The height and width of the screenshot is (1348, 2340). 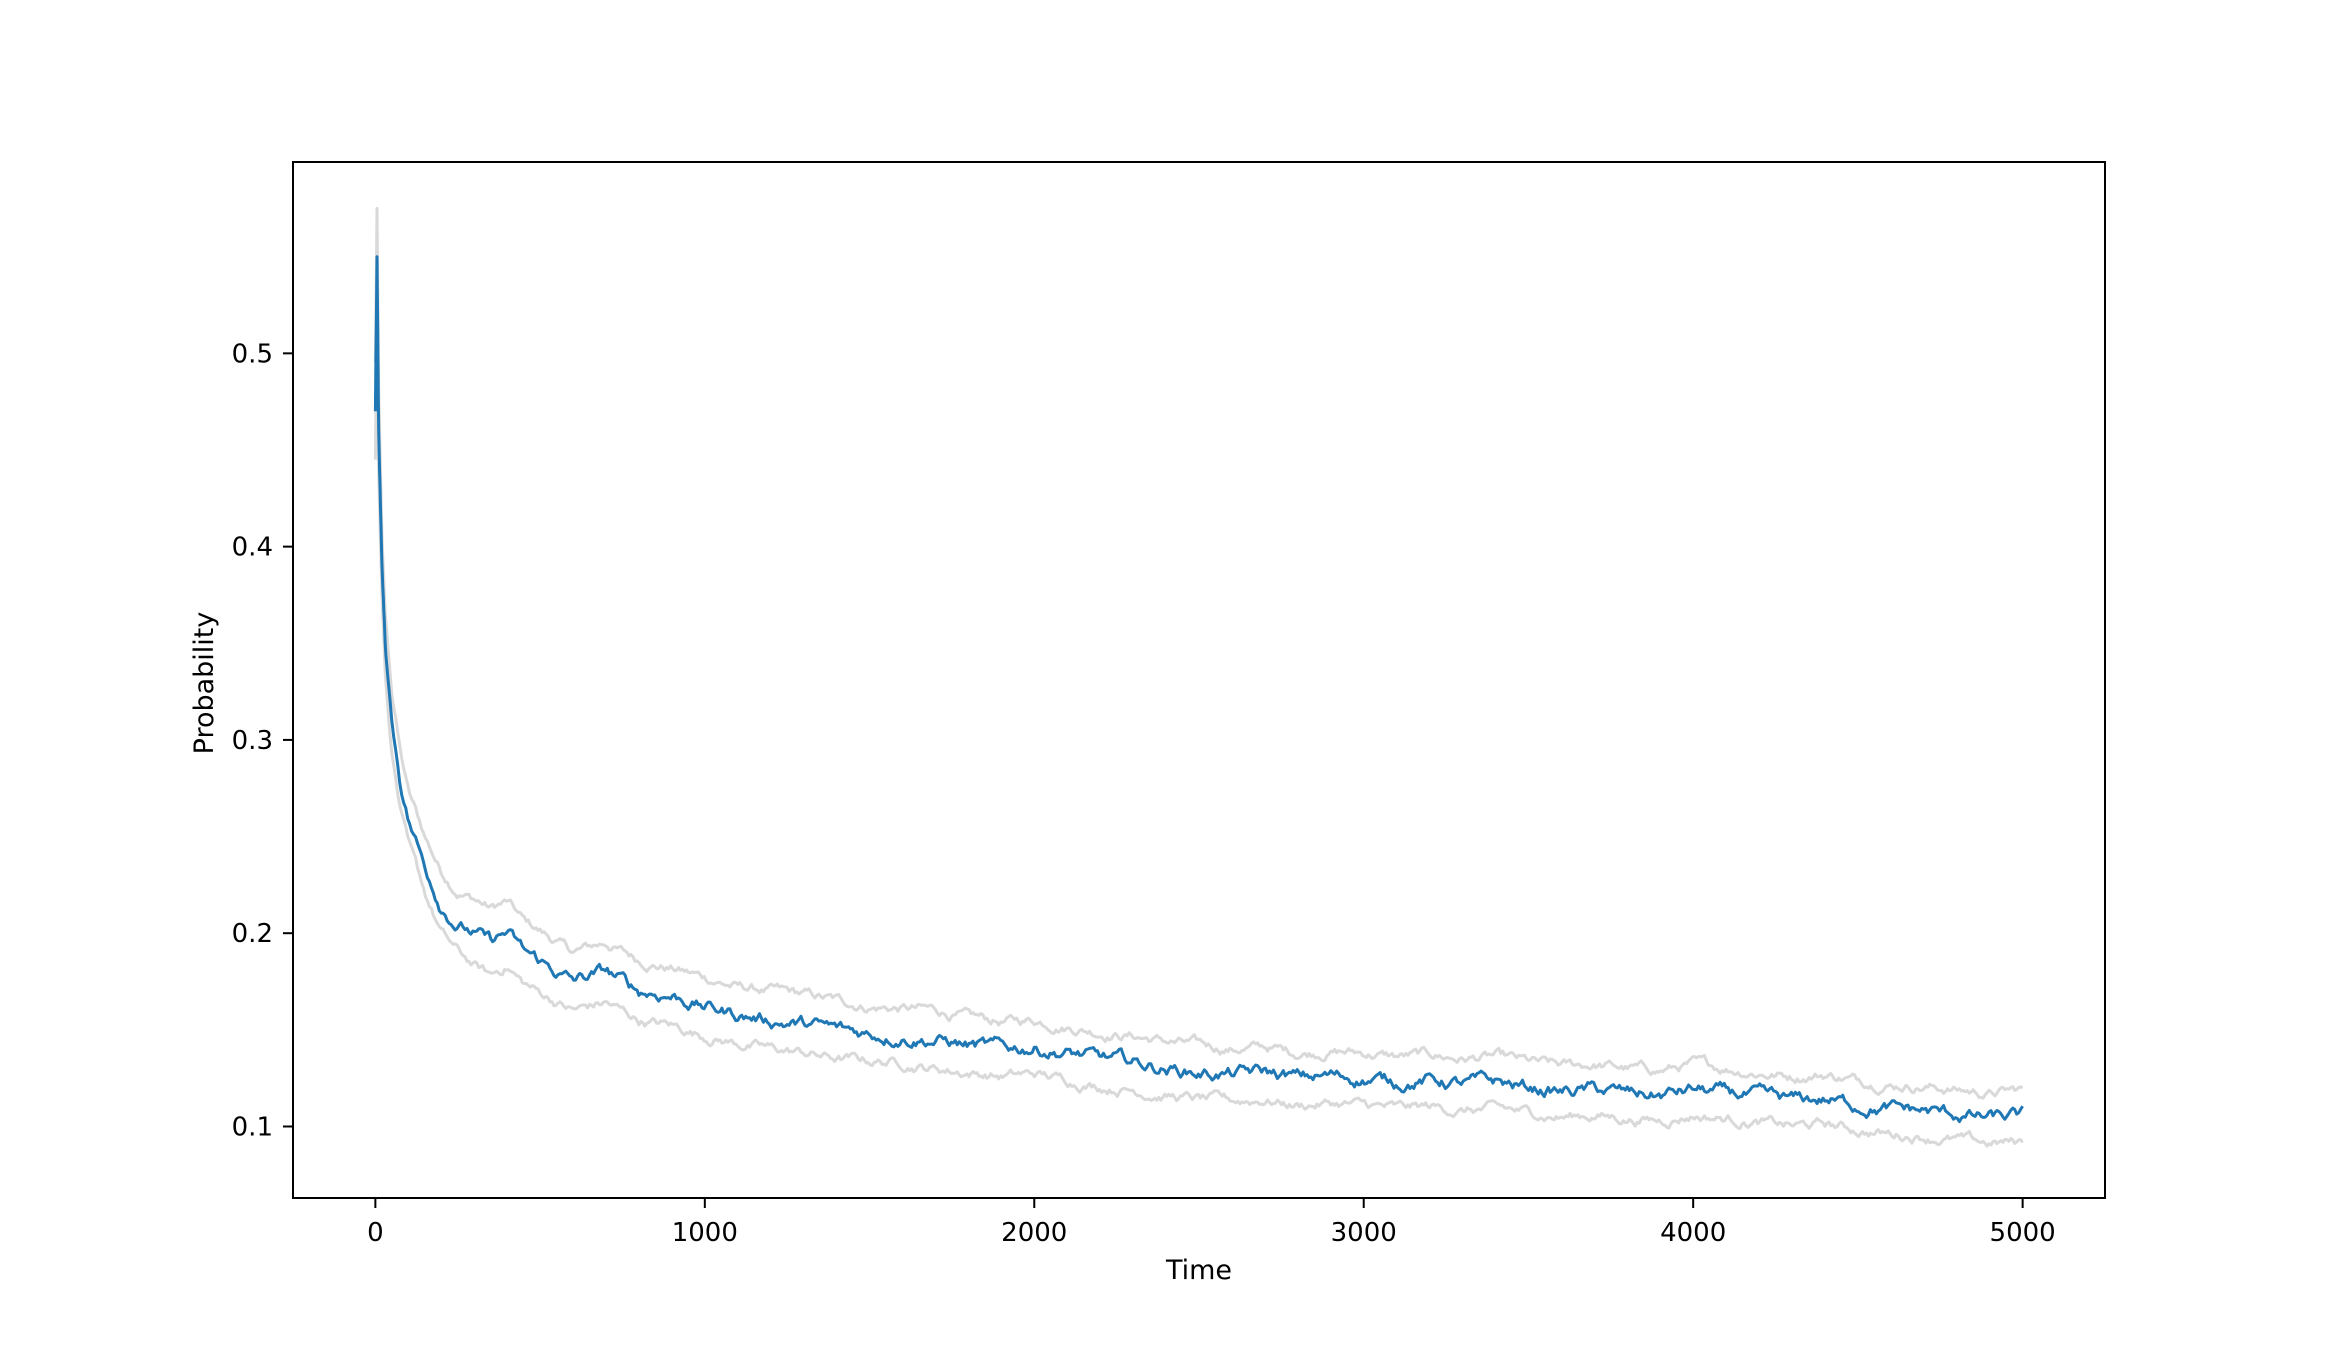 What do you see at coordinates (252, 741) in the screenshot?
I see `y-tick-label: 0.3` at bounding box center [252, 741].